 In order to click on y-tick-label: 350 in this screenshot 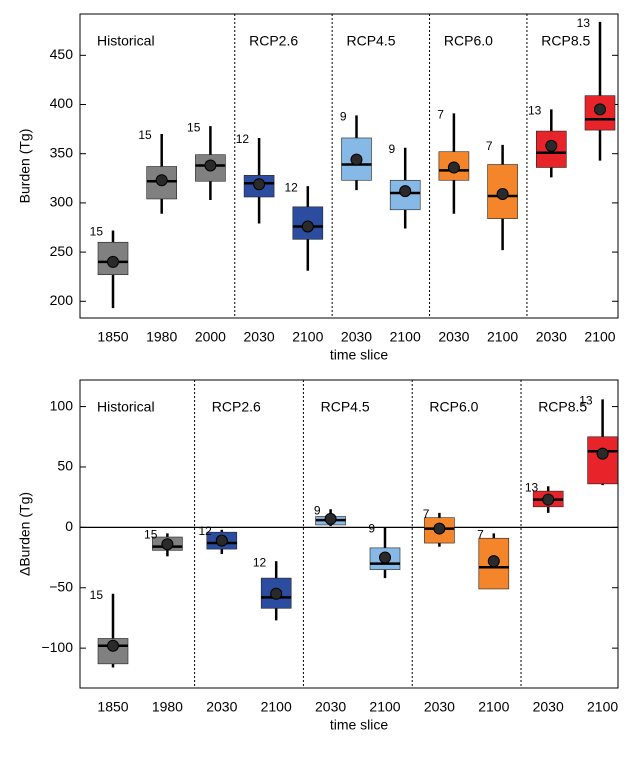, I will do `click(62, 152)`.